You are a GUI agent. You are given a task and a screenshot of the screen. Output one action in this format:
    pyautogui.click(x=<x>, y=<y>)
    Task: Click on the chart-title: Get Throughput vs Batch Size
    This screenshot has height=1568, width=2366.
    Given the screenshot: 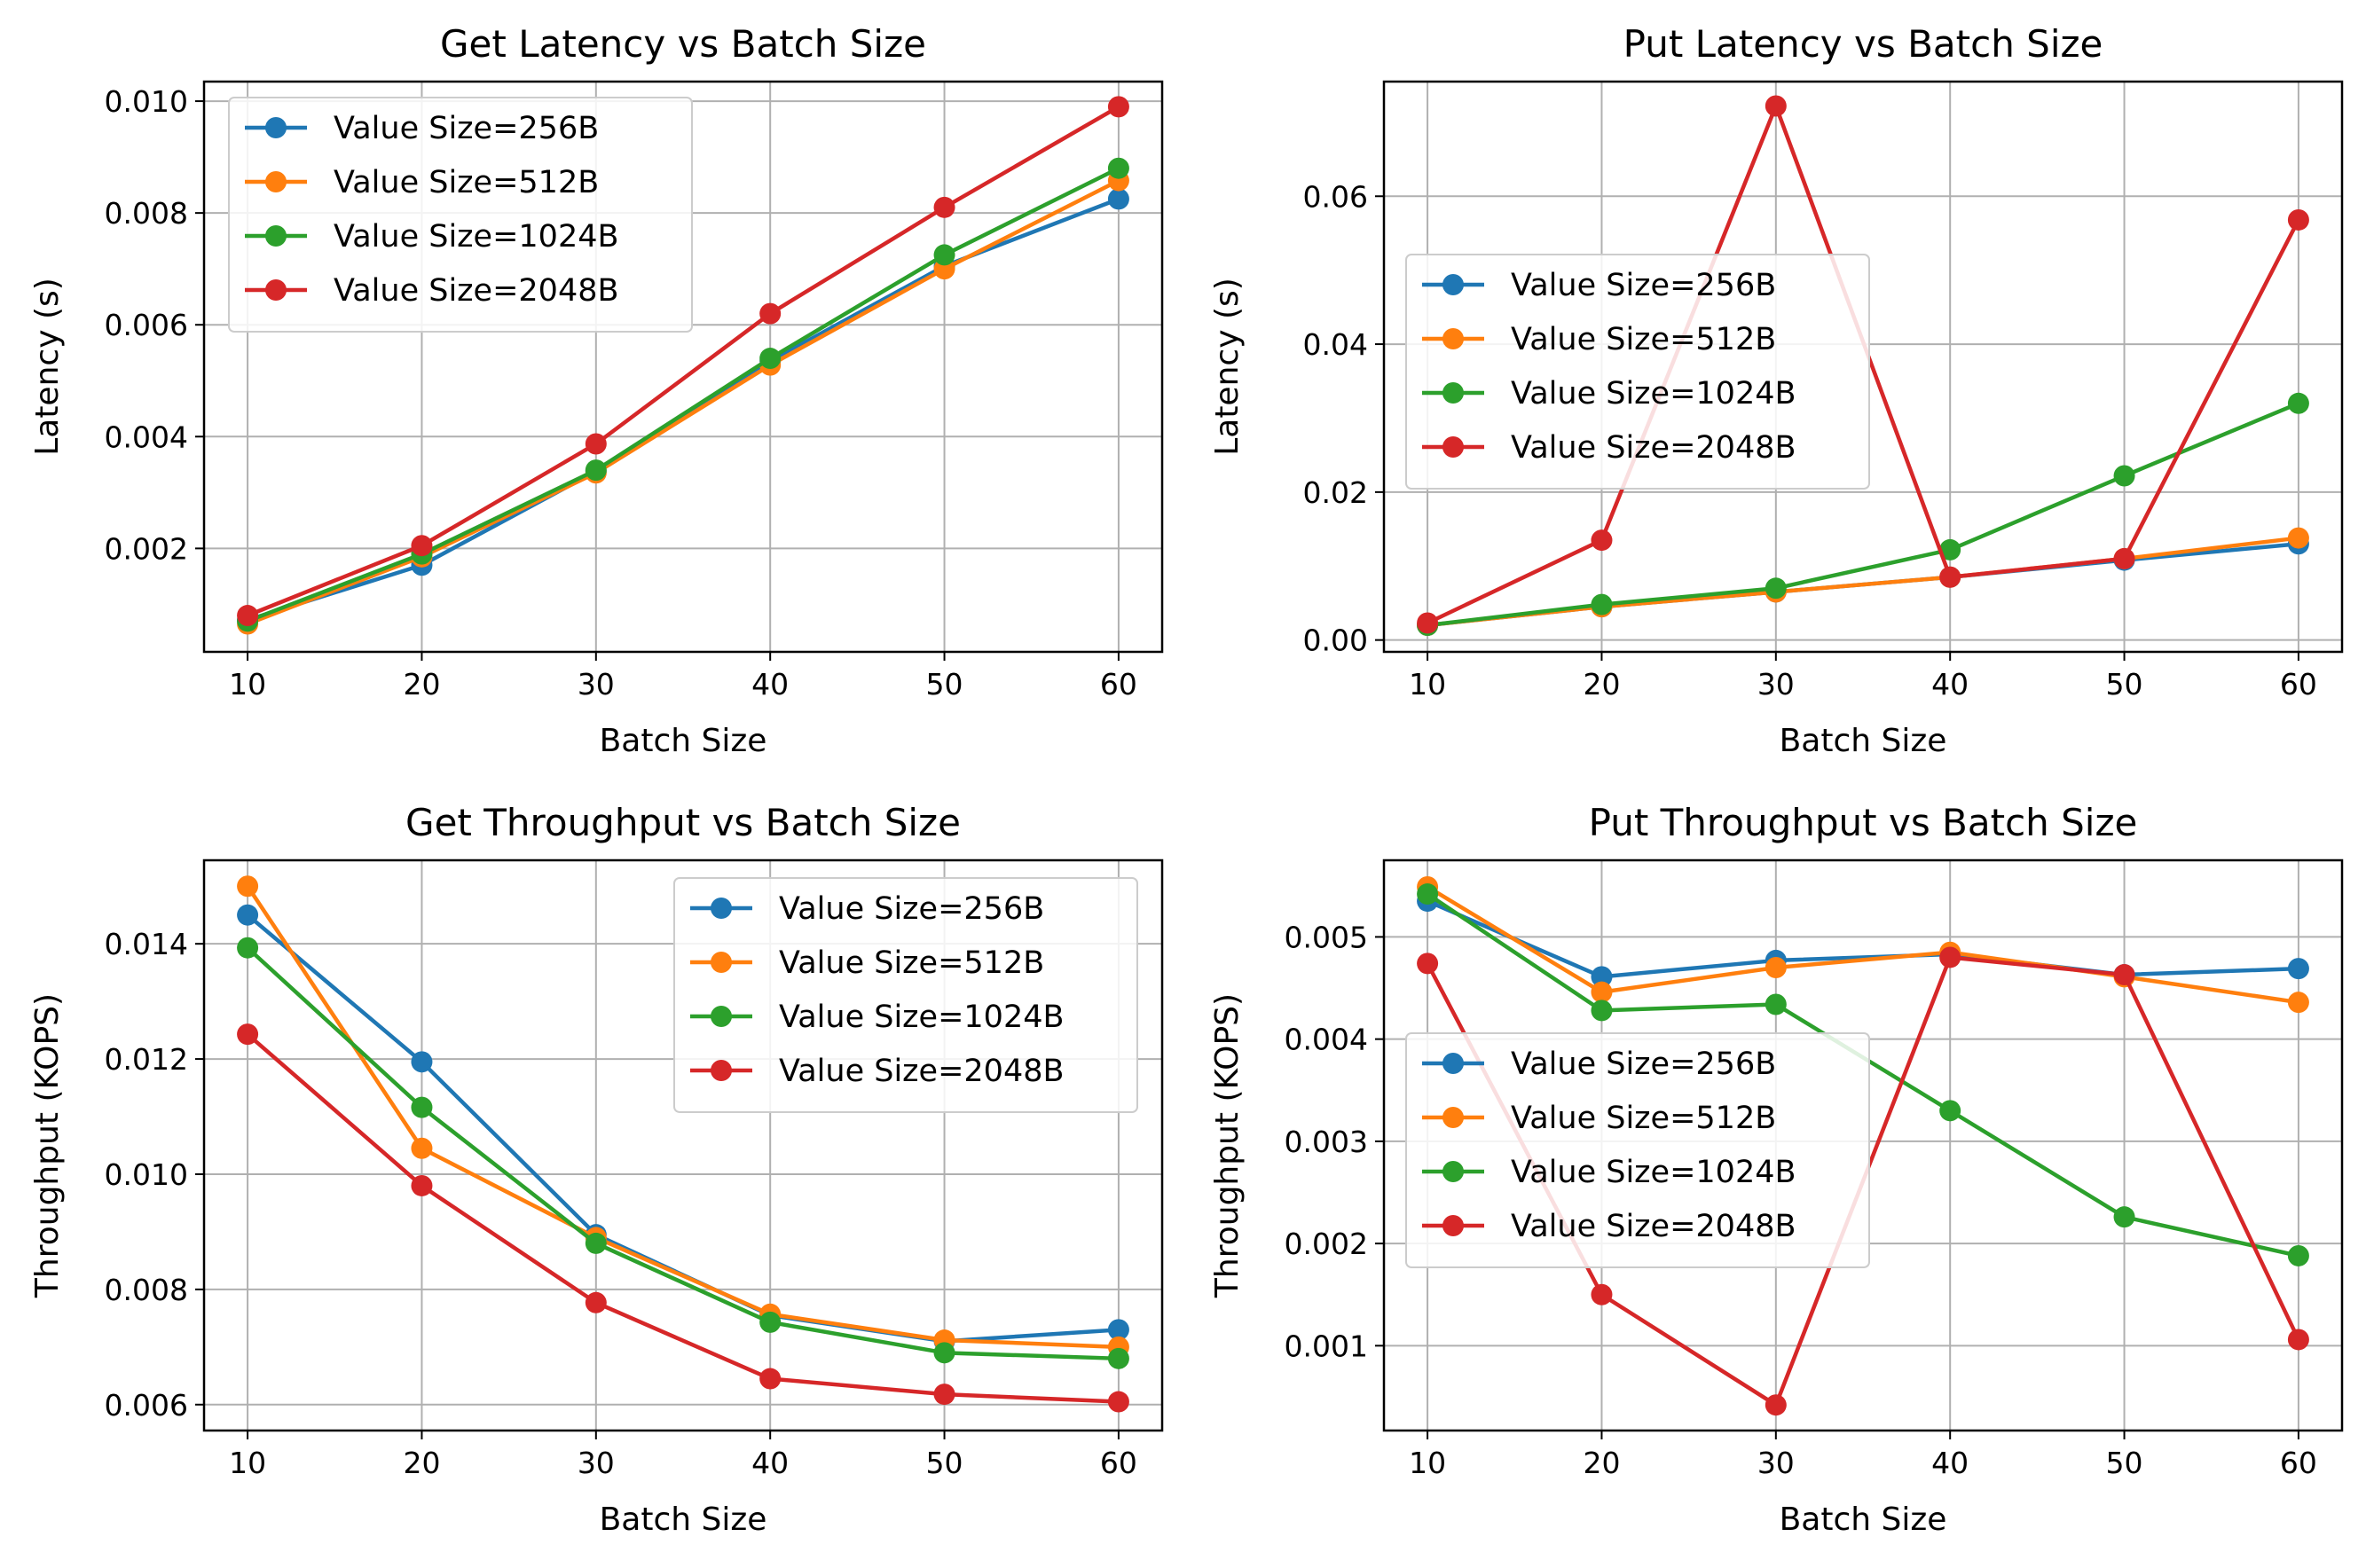 What is the action you would take?
    pyautogui.click(x=683, y=822)
    